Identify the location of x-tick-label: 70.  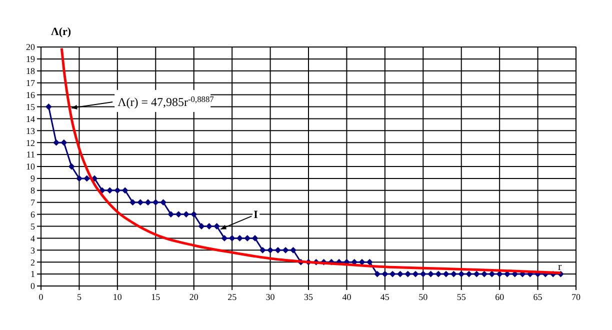
(576, 297).